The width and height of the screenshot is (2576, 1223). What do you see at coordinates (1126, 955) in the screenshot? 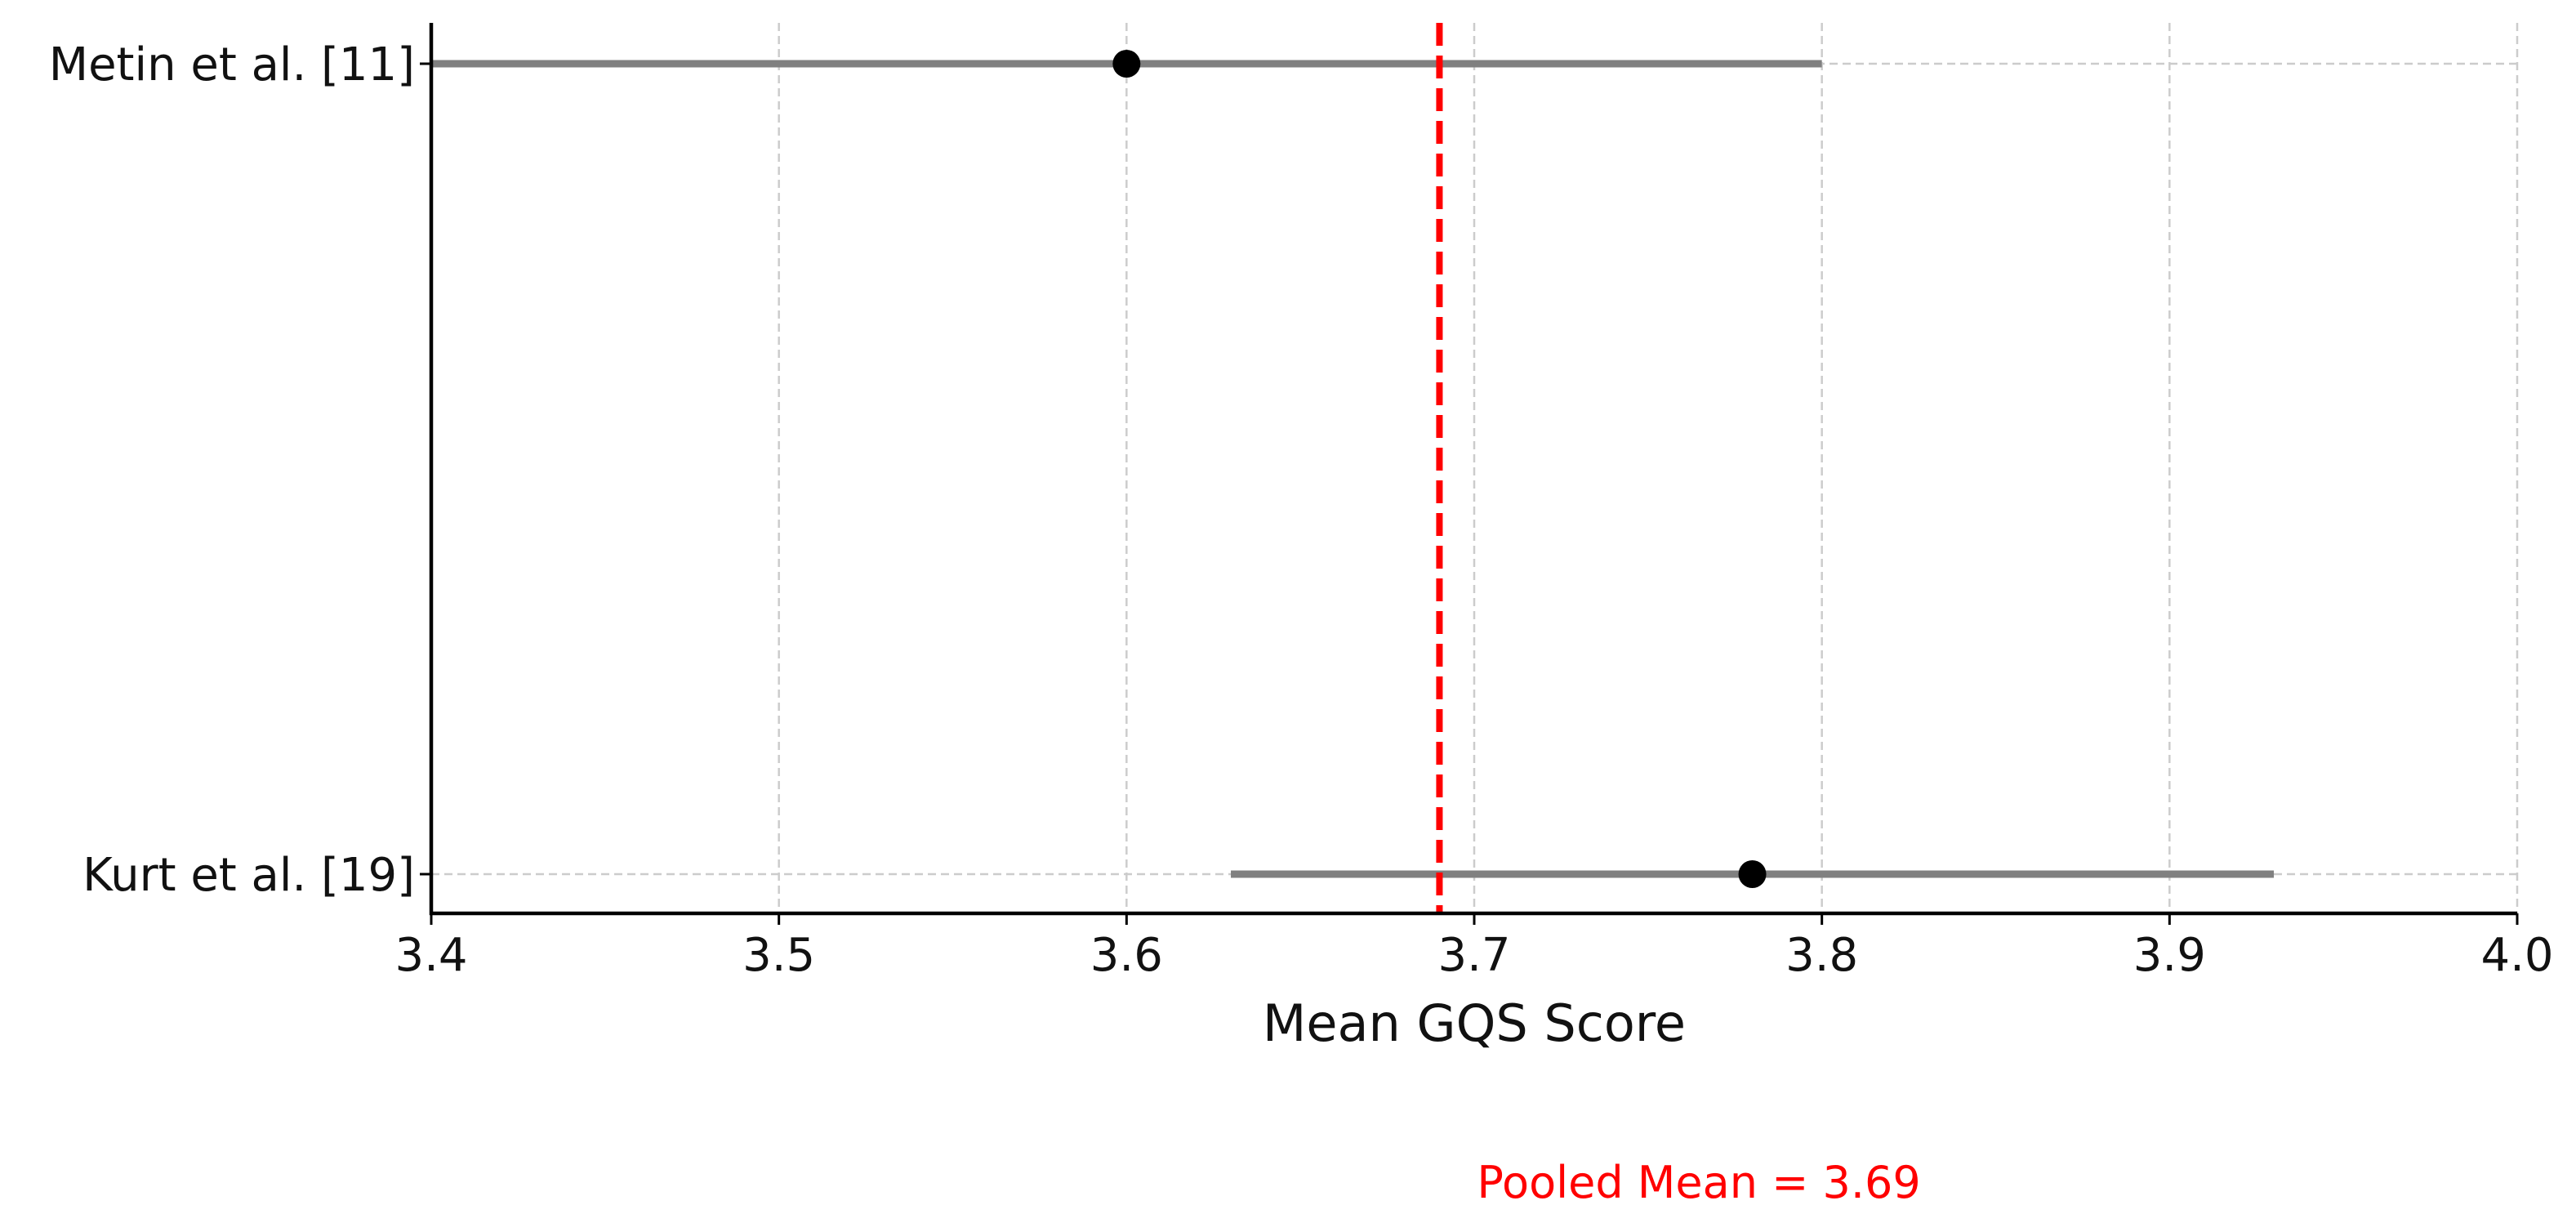
I see `x-tick-label: 3.6` at bounding box center [1126, 955].